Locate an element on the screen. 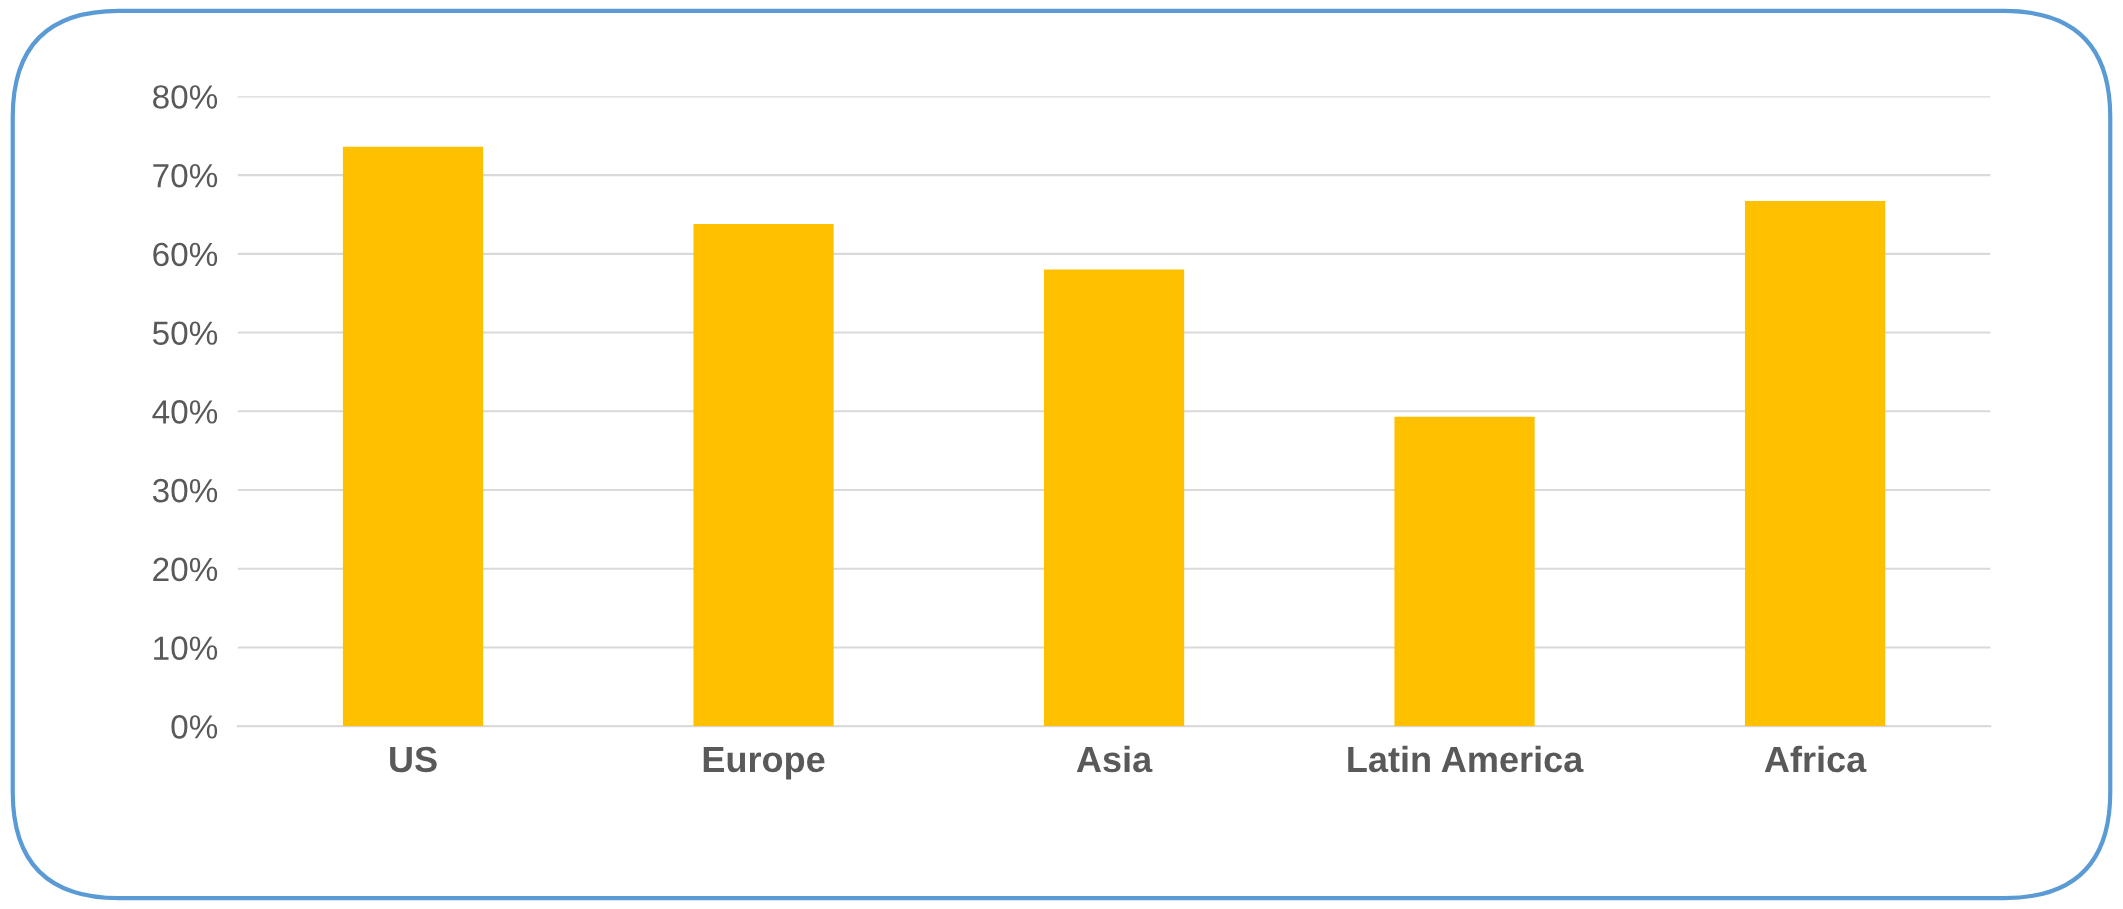 Image resolution: width=2123 pixels, height=909 pixels. y-tick-label: 80% is located at coordinates (185, 97).